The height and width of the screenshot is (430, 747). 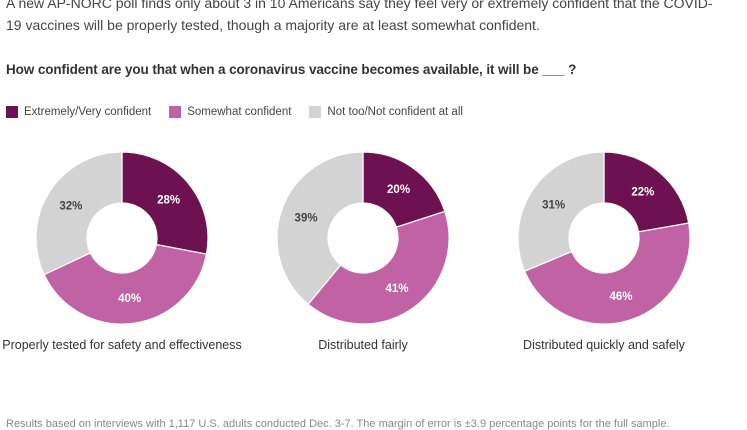 I want to click on donut-svg-quickly-safely: 22% 46% 31%, so click(x=604, y=238).